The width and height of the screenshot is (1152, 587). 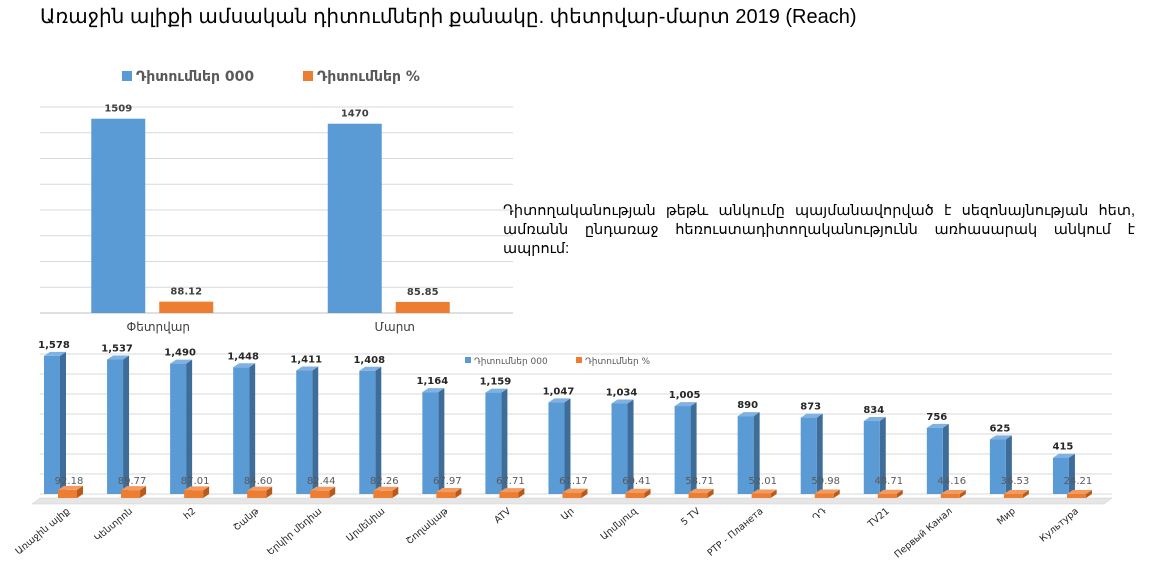 I want to click on data-label: 1,159, so click(x=496, y=382).